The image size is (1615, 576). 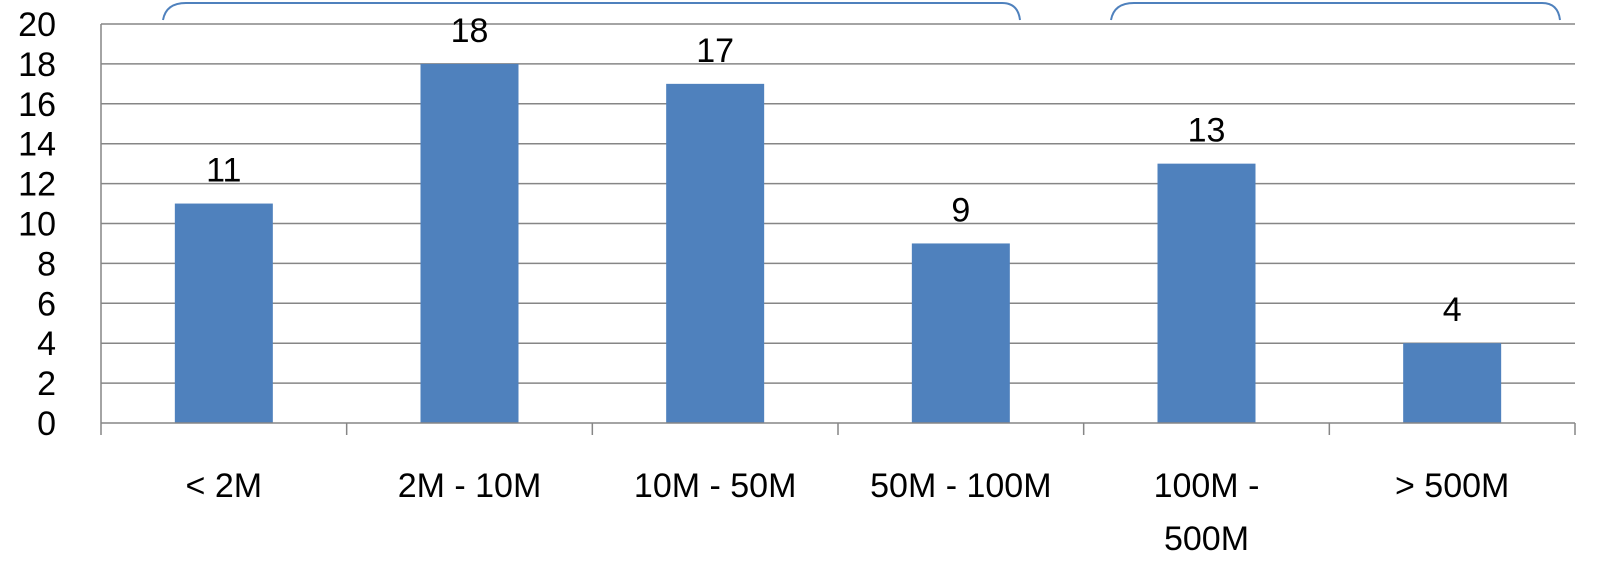 What do you see at coordinates (1335, 11) in the screenshot?
I see `brace-annotation-right` at bounding box center [1335, 11].